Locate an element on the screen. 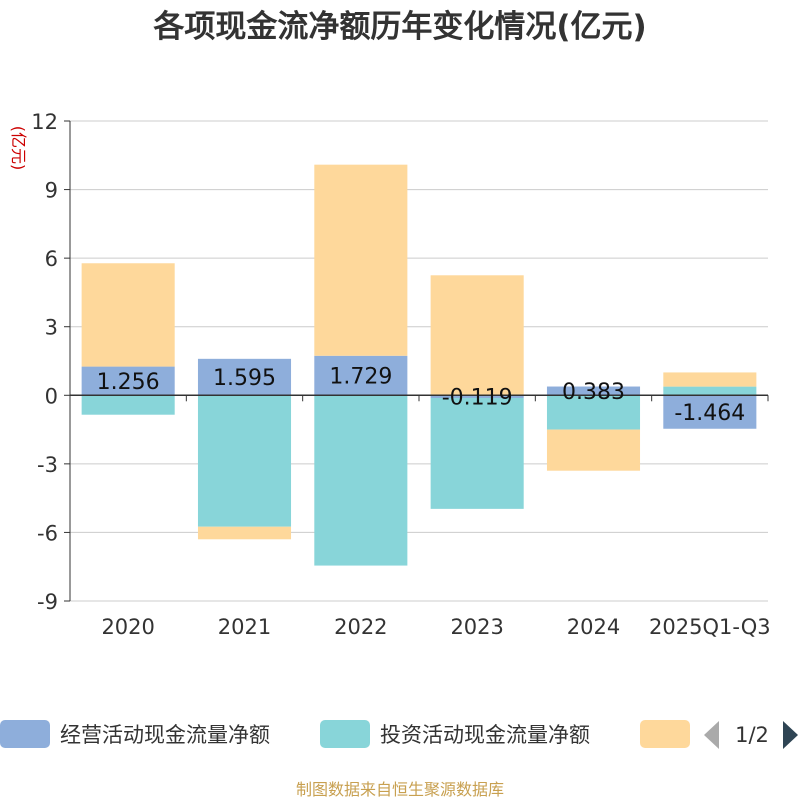 The height and width of the screenshot is (800, 800). bar-s0-2022 is located at coordinates (361, 375).